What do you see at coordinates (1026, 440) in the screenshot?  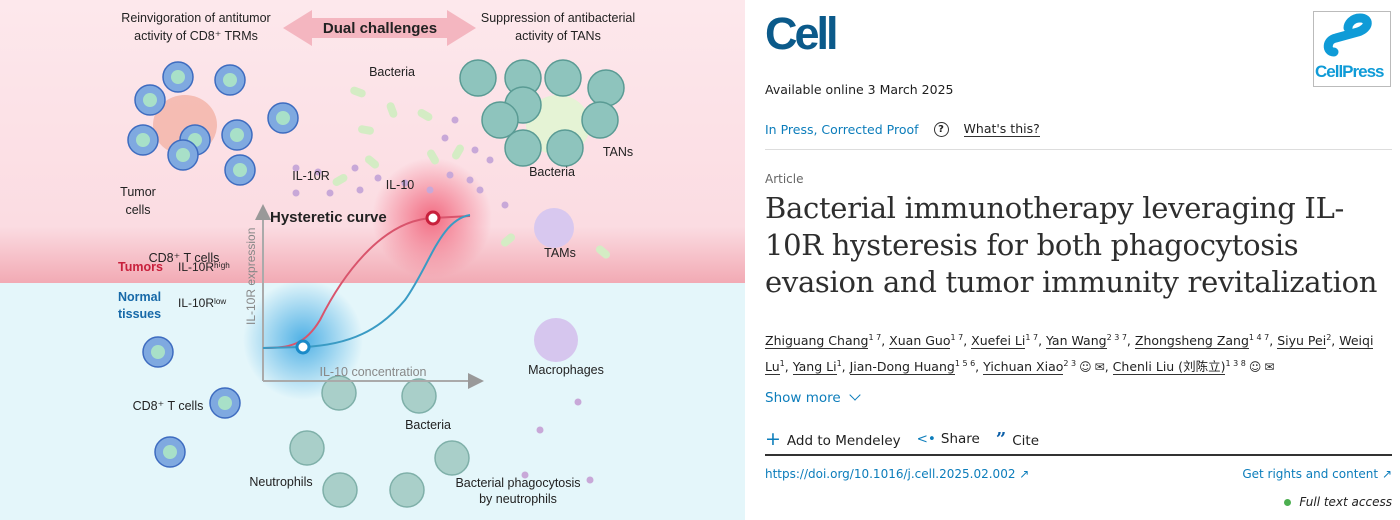 I see `cite-label: Cite` at bounding box center [1026, 440].